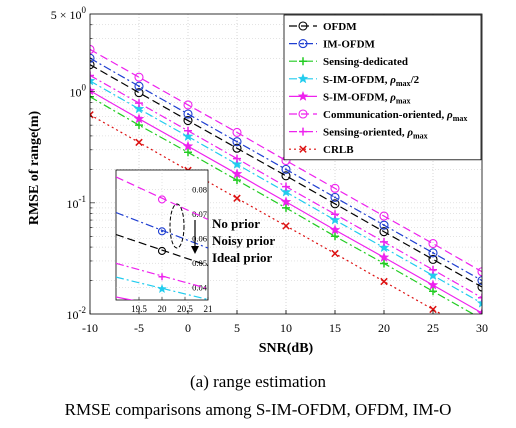  I want to click on legend-label: Sensing-dedicated, so click(365, 62).